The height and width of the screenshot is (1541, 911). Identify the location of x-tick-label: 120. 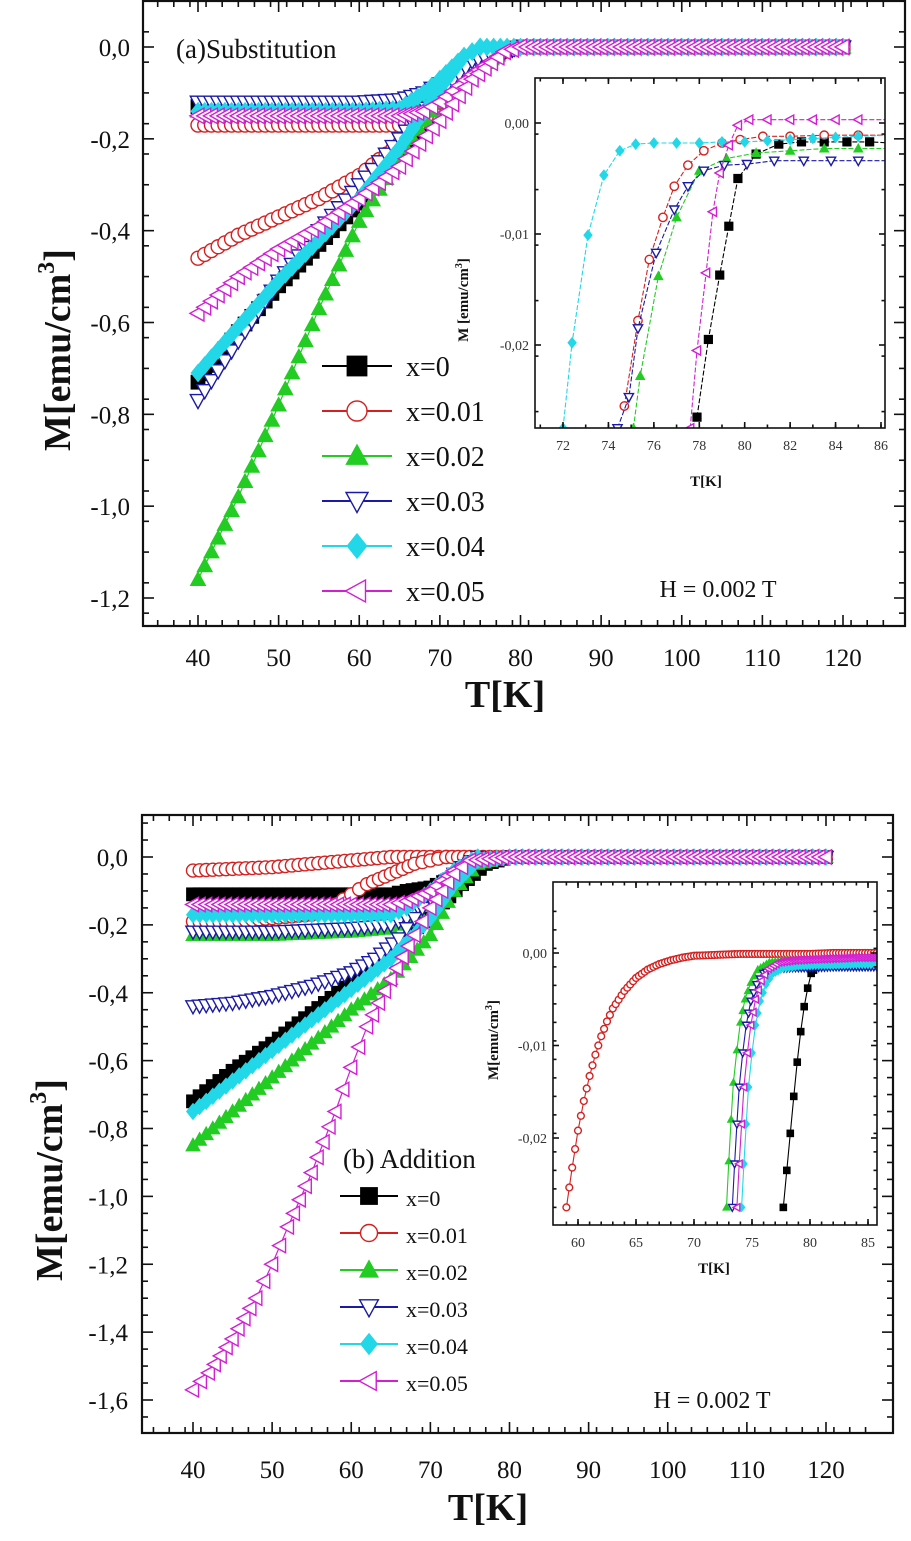
(826, 1470).